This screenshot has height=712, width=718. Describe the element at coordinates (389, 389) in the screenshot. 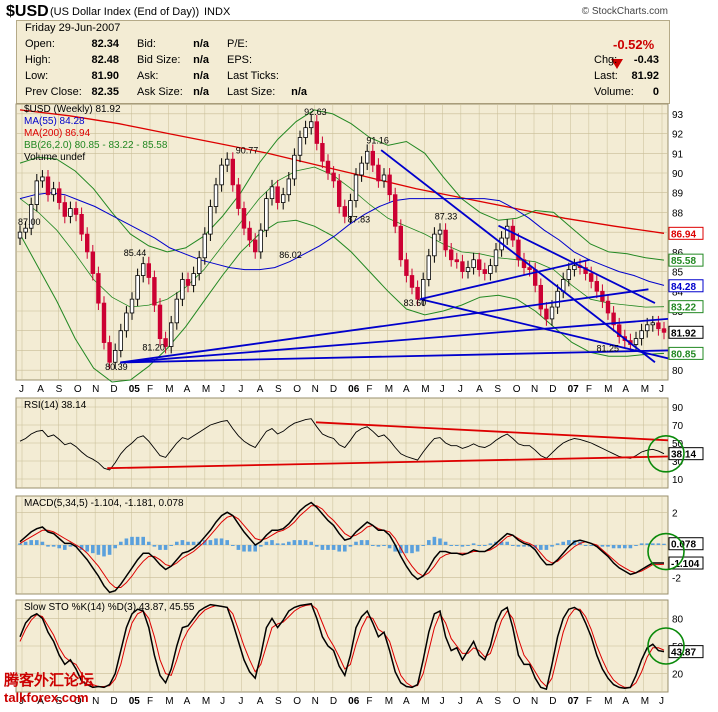

I see `x-axis-label: M` at that location.